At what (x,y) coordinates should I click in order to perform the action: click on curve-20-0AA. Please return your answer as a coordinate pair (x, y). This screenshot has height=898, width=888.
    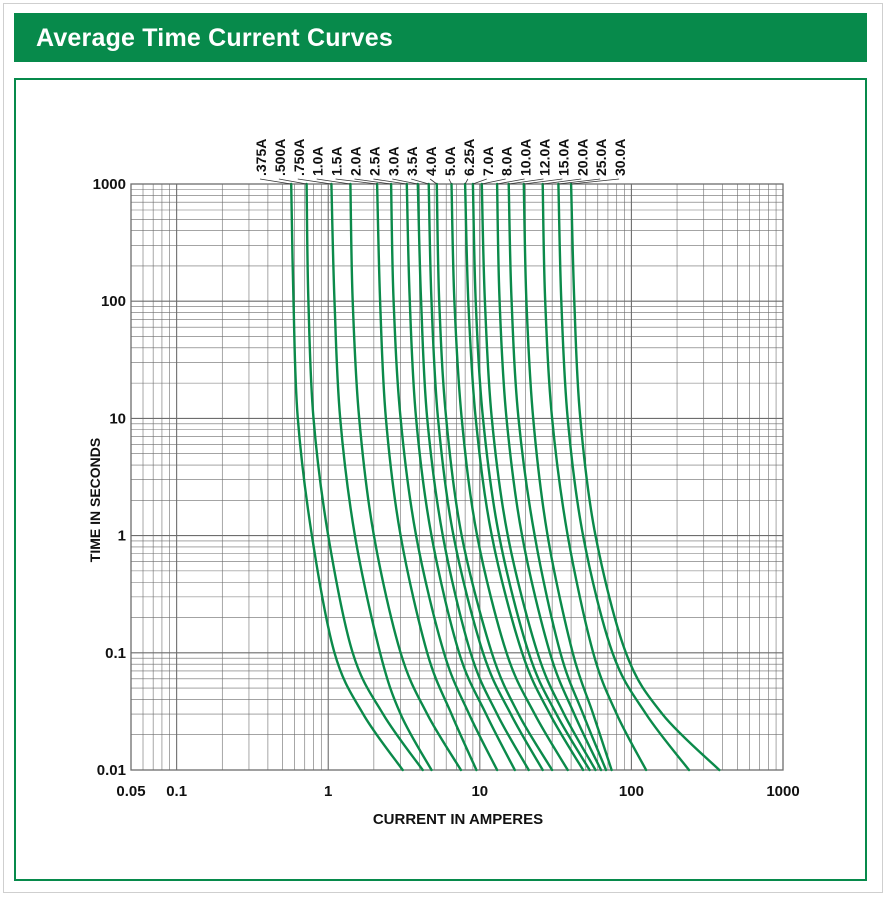
    Looking at the image, I should click on (594, 477).